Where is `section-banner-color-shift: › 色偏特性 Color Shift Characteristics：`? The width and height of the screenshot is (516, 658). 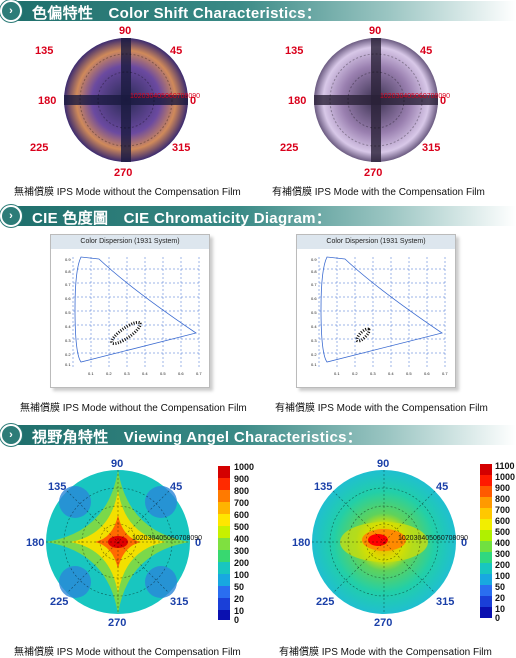
section-banner-color-shift: › 色偏特性 Color Shift Characteristics： is located at coordinates (258, 11).